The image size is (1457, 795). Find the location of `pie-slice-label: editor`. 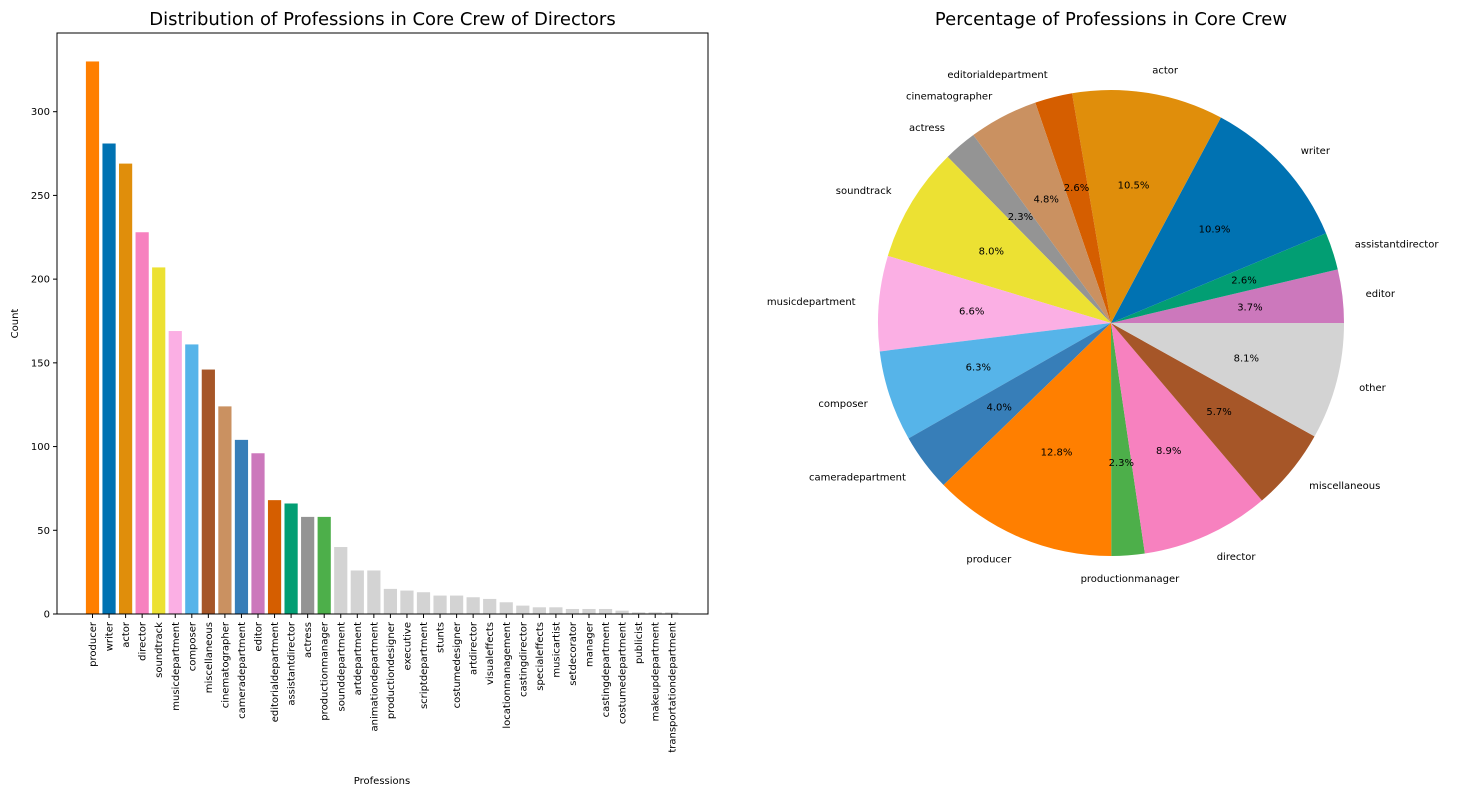

pie-slice-label: editor is located at coordinates (1381, 294).